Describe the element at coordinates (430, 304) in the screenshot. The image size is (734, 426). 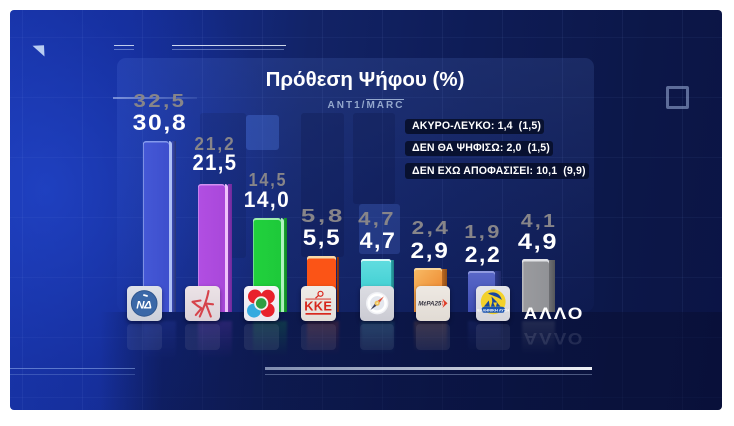
I see `svg-text: ΜέΡΑ25` at that location.